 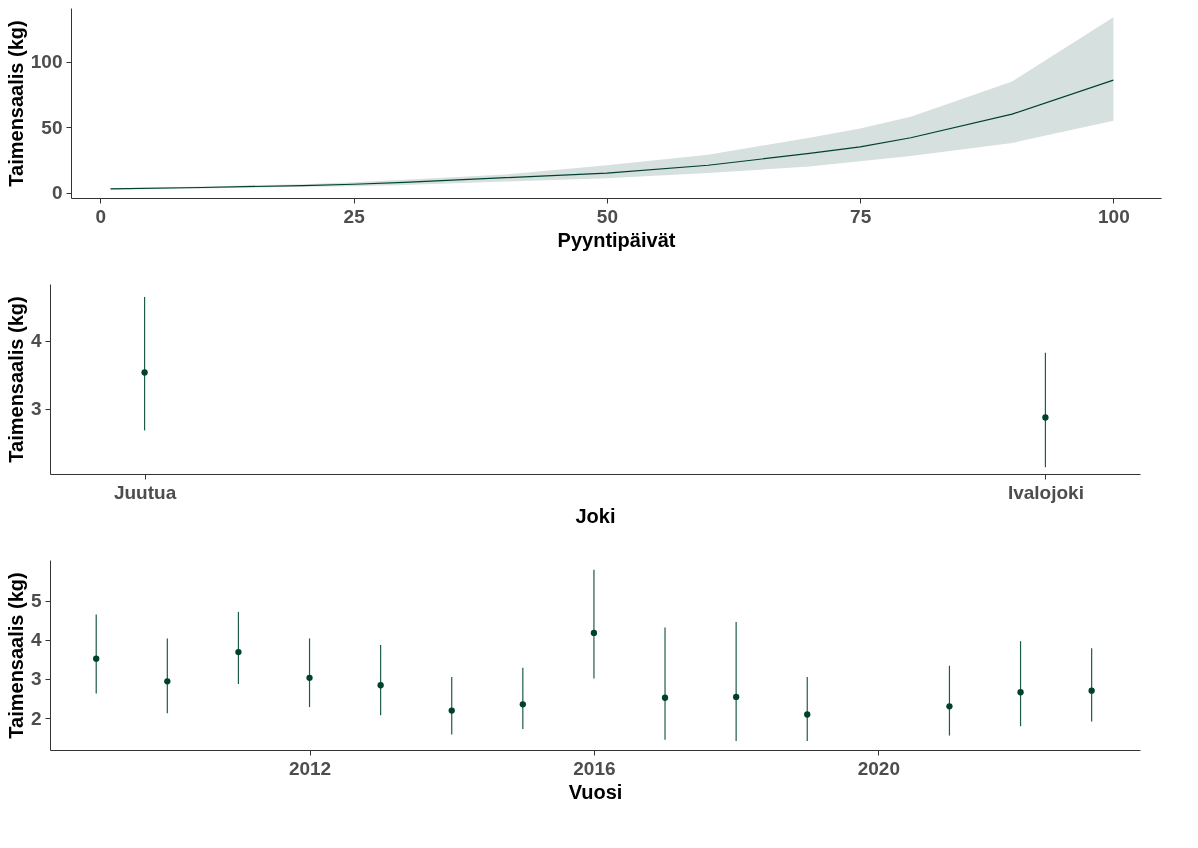 What do you see at coordinates (101, 216) in the screenshot?
I see `x-tick-label: 0` at bounding box center [101, 216].